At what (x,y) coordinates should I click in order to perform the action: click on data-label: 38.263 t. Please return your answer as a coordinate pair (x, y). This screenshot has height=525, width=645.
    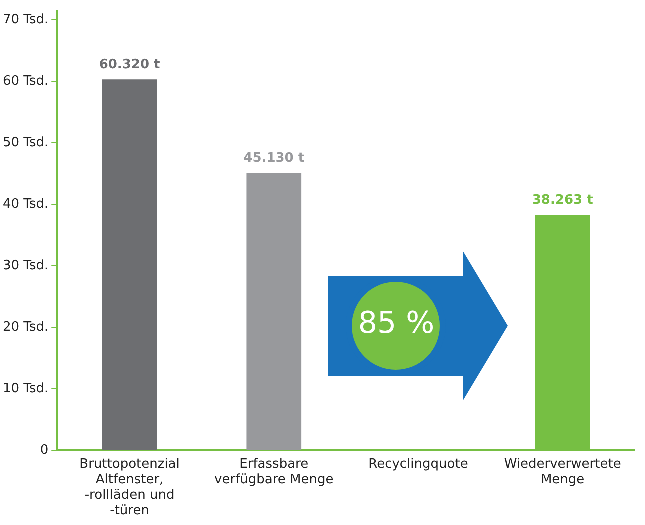
    Looking at the image, I should click on (563, 200).